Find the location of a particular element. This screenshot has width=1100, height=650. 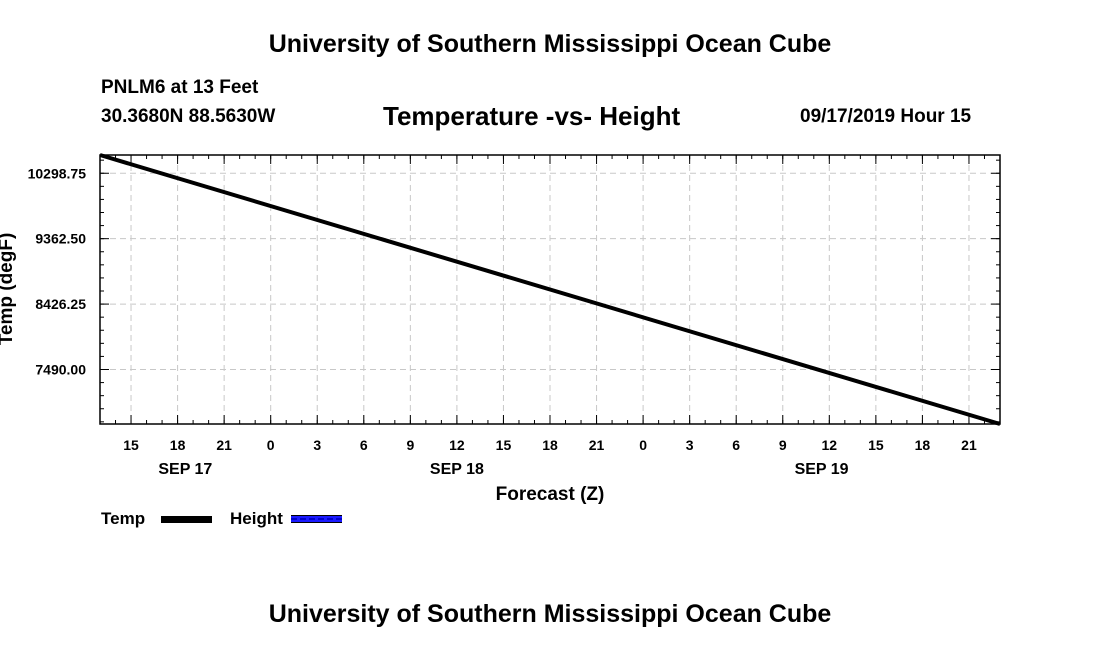

legend-height-label: Height is located at coordinates (256, 518).